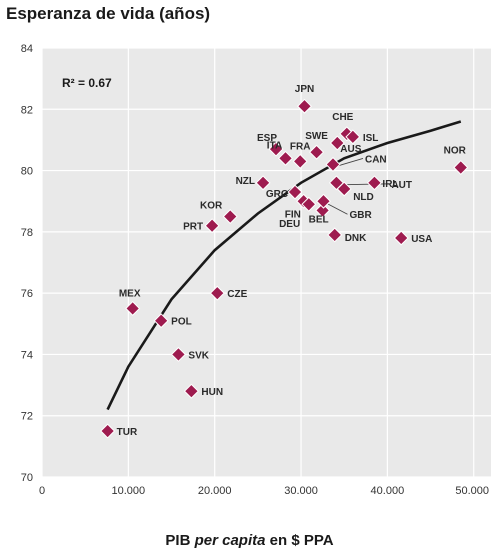  What do you see at coordinates (27, 110) in the screenshot?
I see `y-tick-label: 82` at bounding box center [27, 110].